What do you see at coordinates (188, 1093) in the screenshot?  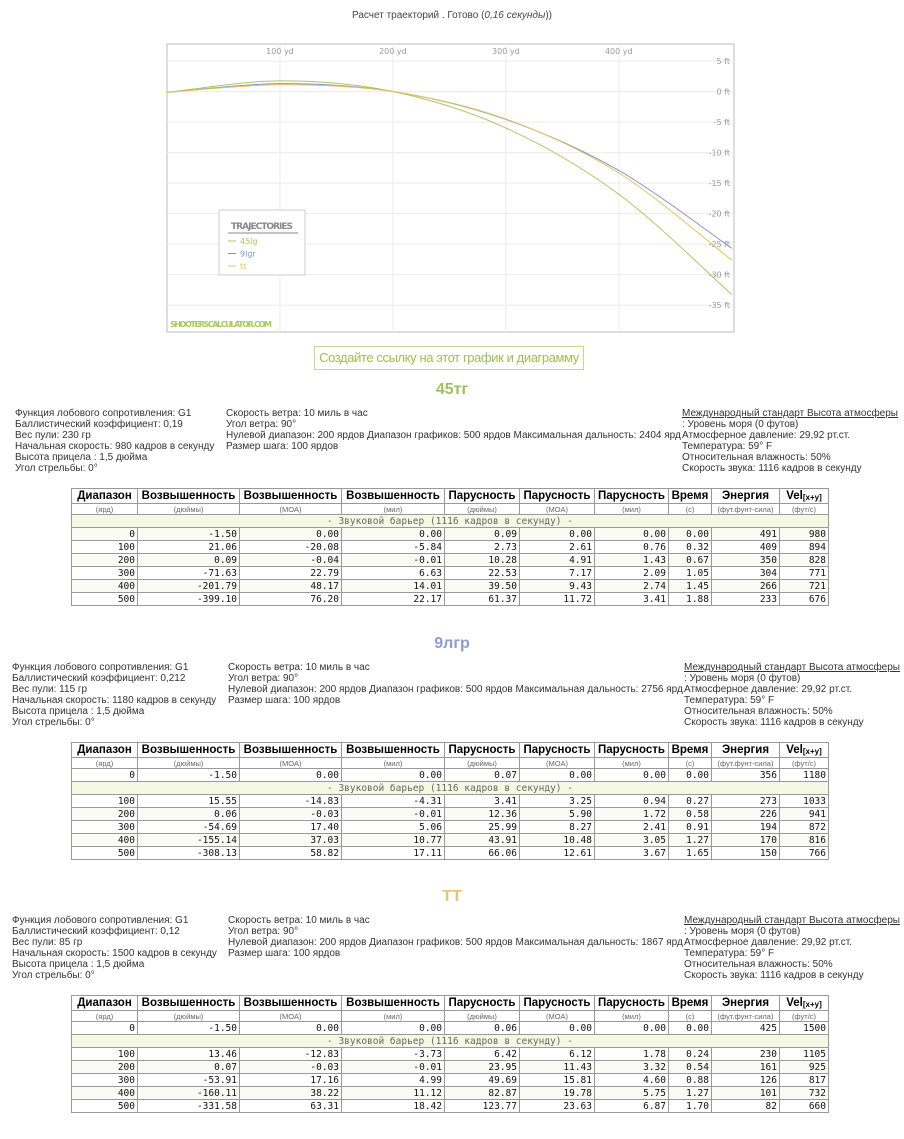 I see `data-cell: -160.11` at bounding box center [188, 1093].